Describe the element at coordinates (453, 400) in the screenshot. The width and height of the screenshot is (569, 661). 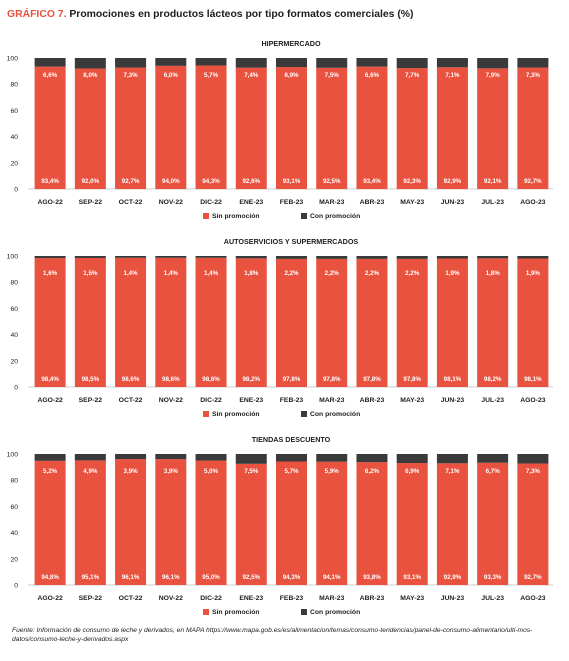
I see `x-tick-label: JUN-23` at that location.